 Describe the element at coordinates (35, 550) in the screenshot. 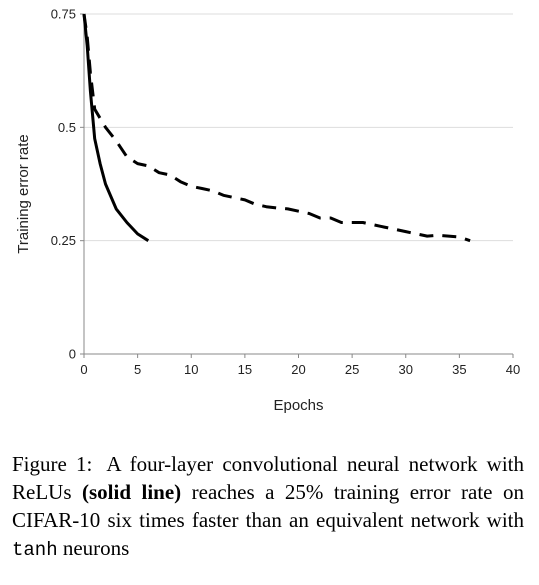

I see `caption-code: tanh` at that location.